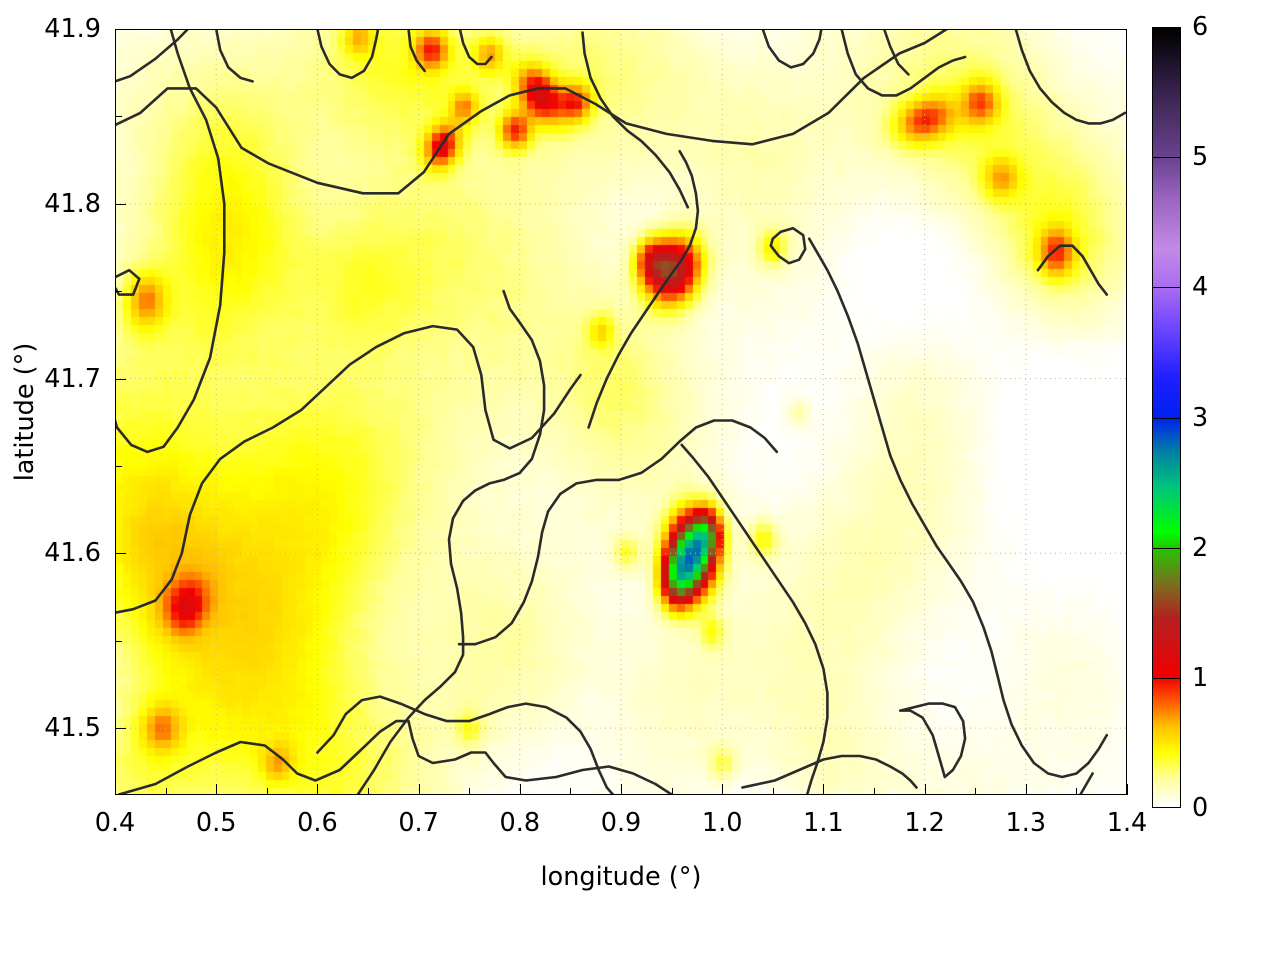 The image size is (1280, 960). Describe the element at coordinates (1200, 157) in the screenshot. I see `colorbar-tick-label: 5` at that location.